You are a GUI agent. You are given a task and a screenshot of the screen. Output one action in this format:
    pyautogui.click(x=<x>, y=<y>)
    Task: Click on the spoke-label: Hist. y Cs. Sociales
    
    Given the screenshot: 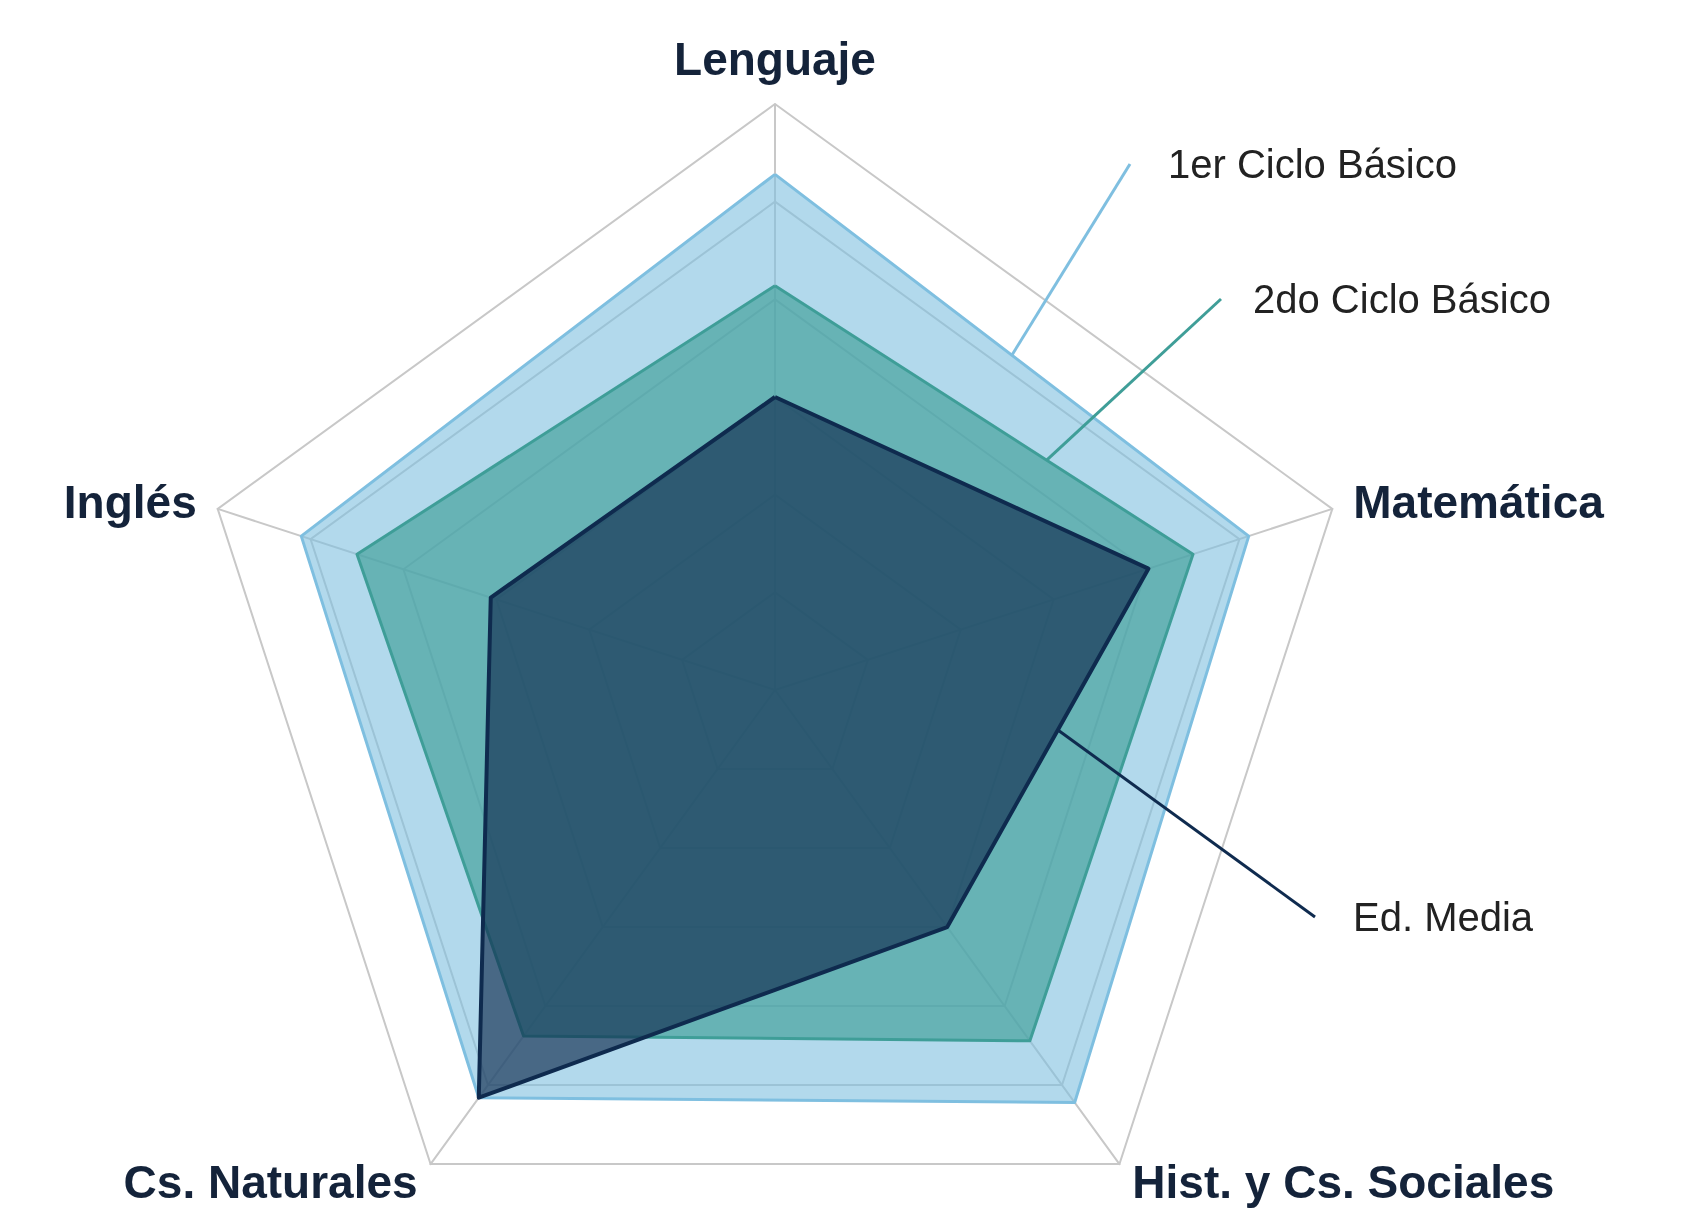 What is the action you would take?
    pyautogui.click(x=1343, y=1181)
    